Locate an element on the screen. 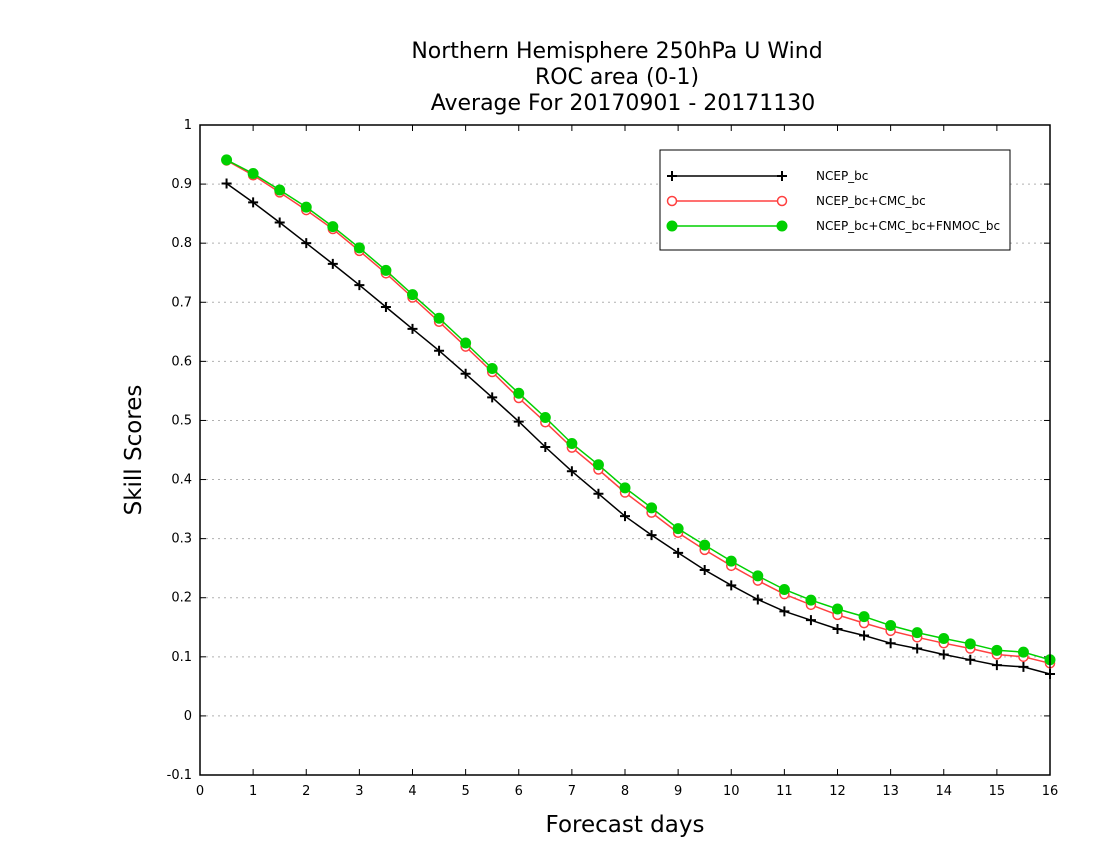 The width and height of the screenshot is (1100, 850). legend-box is located at coordinates (835, 200).